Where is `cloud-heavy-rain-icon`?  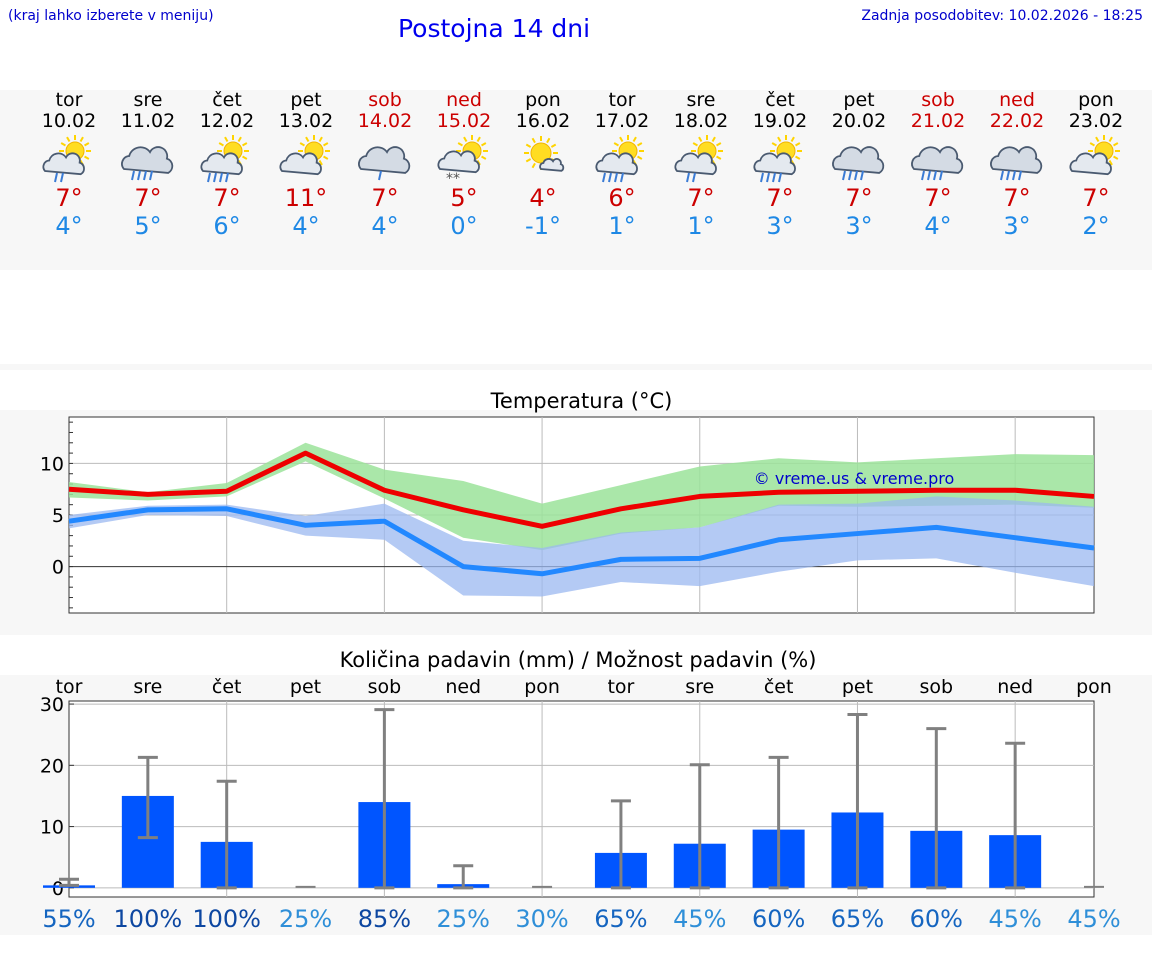 cloud-heavy-rain-icon is located at coordinates (147, 163).